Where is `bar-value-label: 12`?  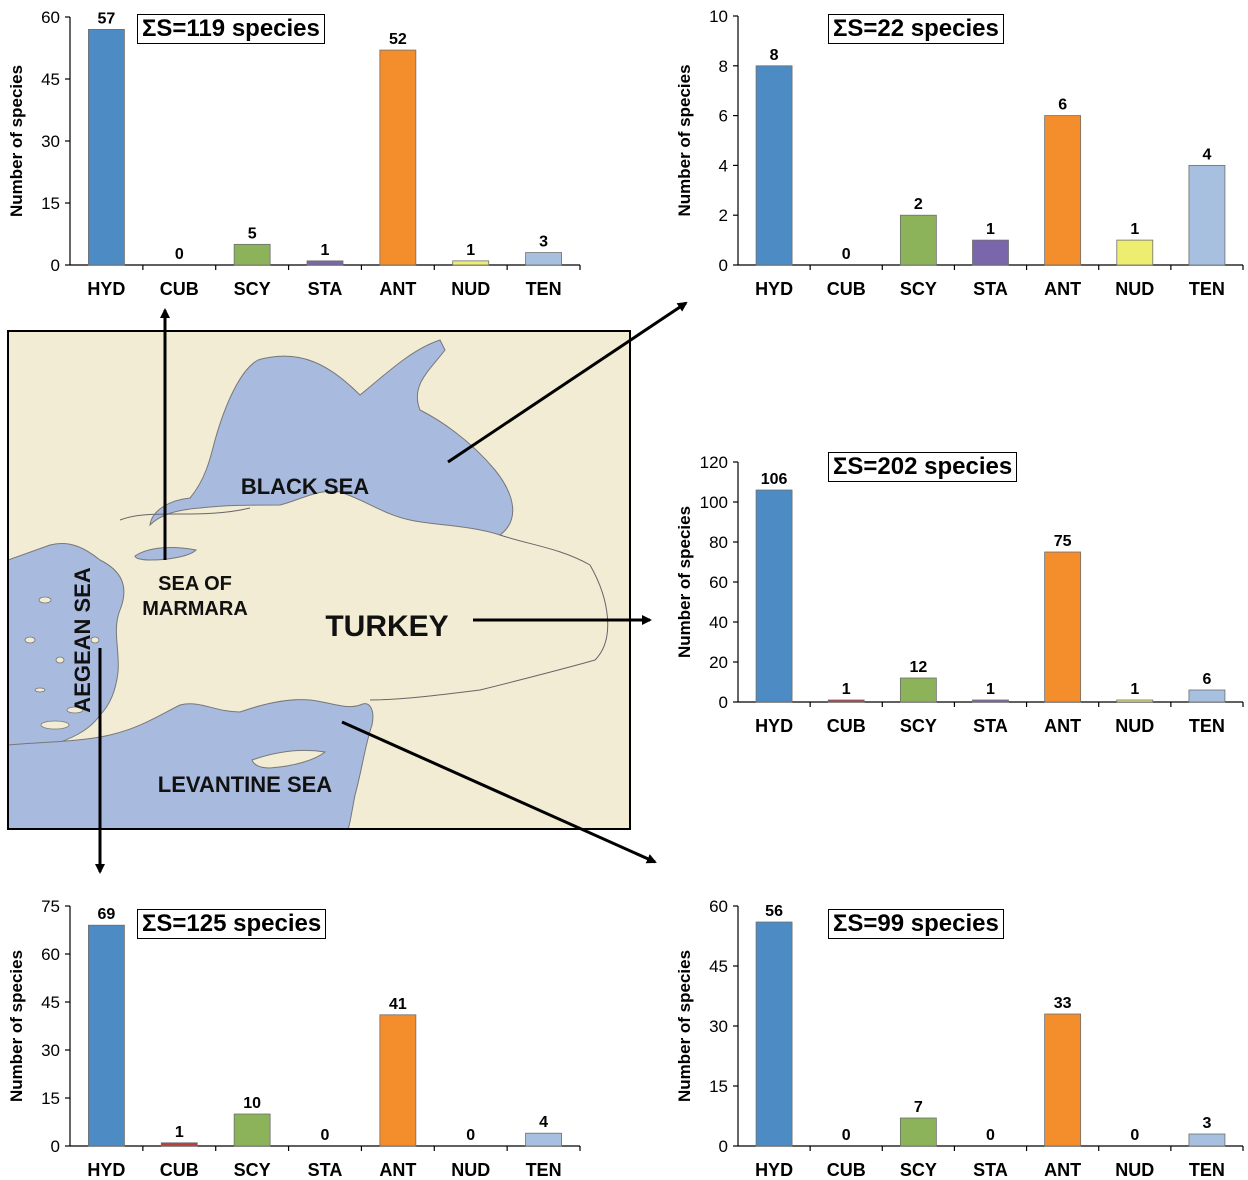 bar-value-label: 12 is located at coordinates (918, 667).